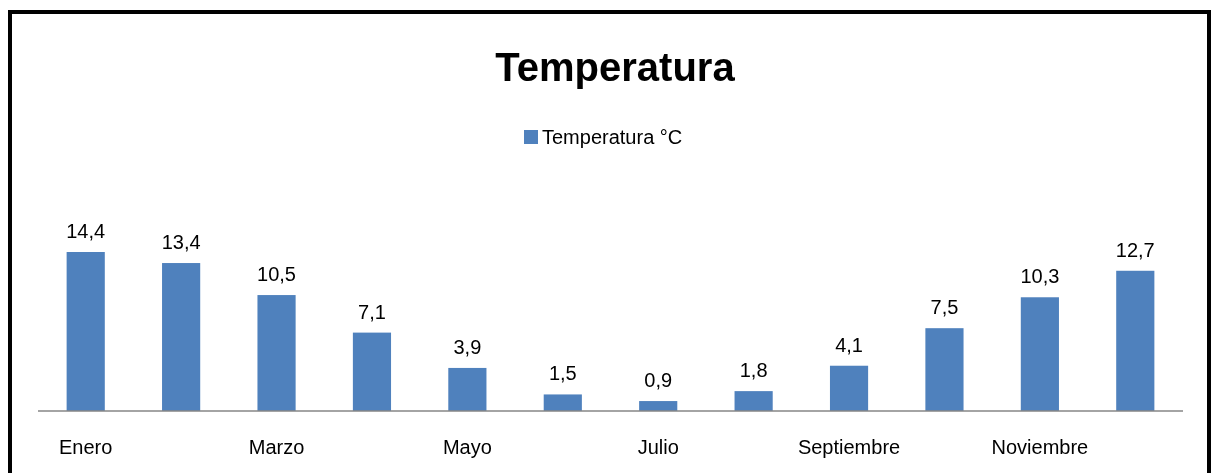 This screenshot has height=473, width=1211. What do you see at coordinates (181, 242) in the screenshot?
I see `data-label: 13,4` at bounding box center [181, 242].